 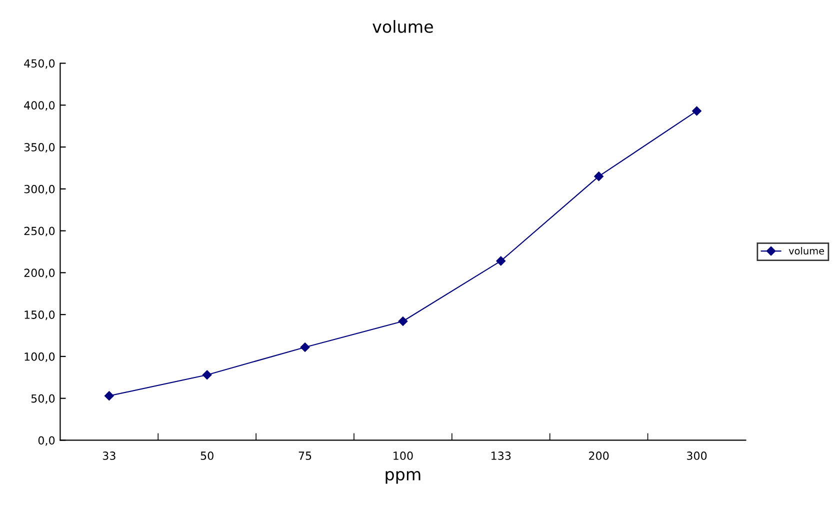 I want to click on y-tick-label: 300,0, so click(x=39, y=189).